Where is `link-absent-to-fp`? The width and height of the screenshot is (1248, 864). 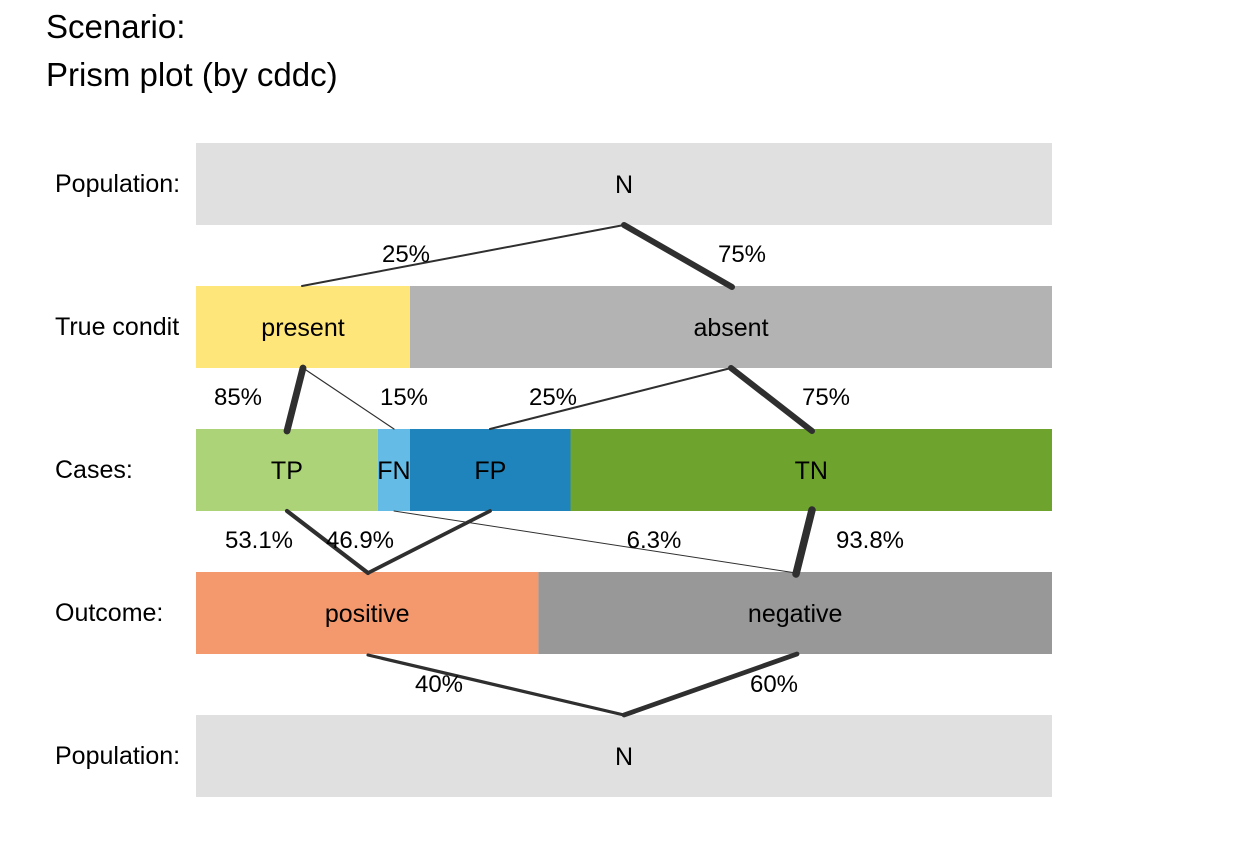
link-absent-to-fp is located at coordinates (610, 398).